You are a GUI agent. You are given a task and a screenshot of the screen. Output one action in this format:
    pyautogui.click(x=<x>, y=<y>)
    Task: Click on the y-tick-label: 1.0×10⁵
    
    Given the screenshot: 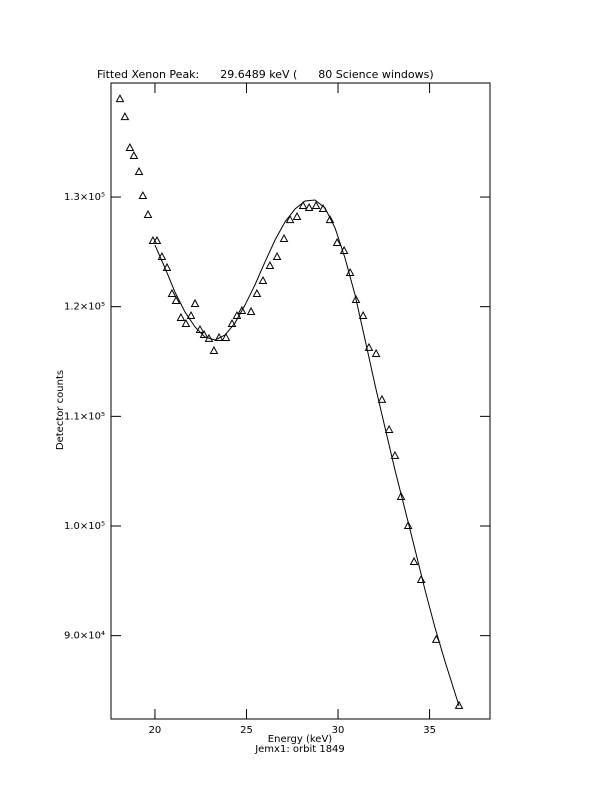 What is the action you would take?
    pyautogui.click(x=84, y=526)
    